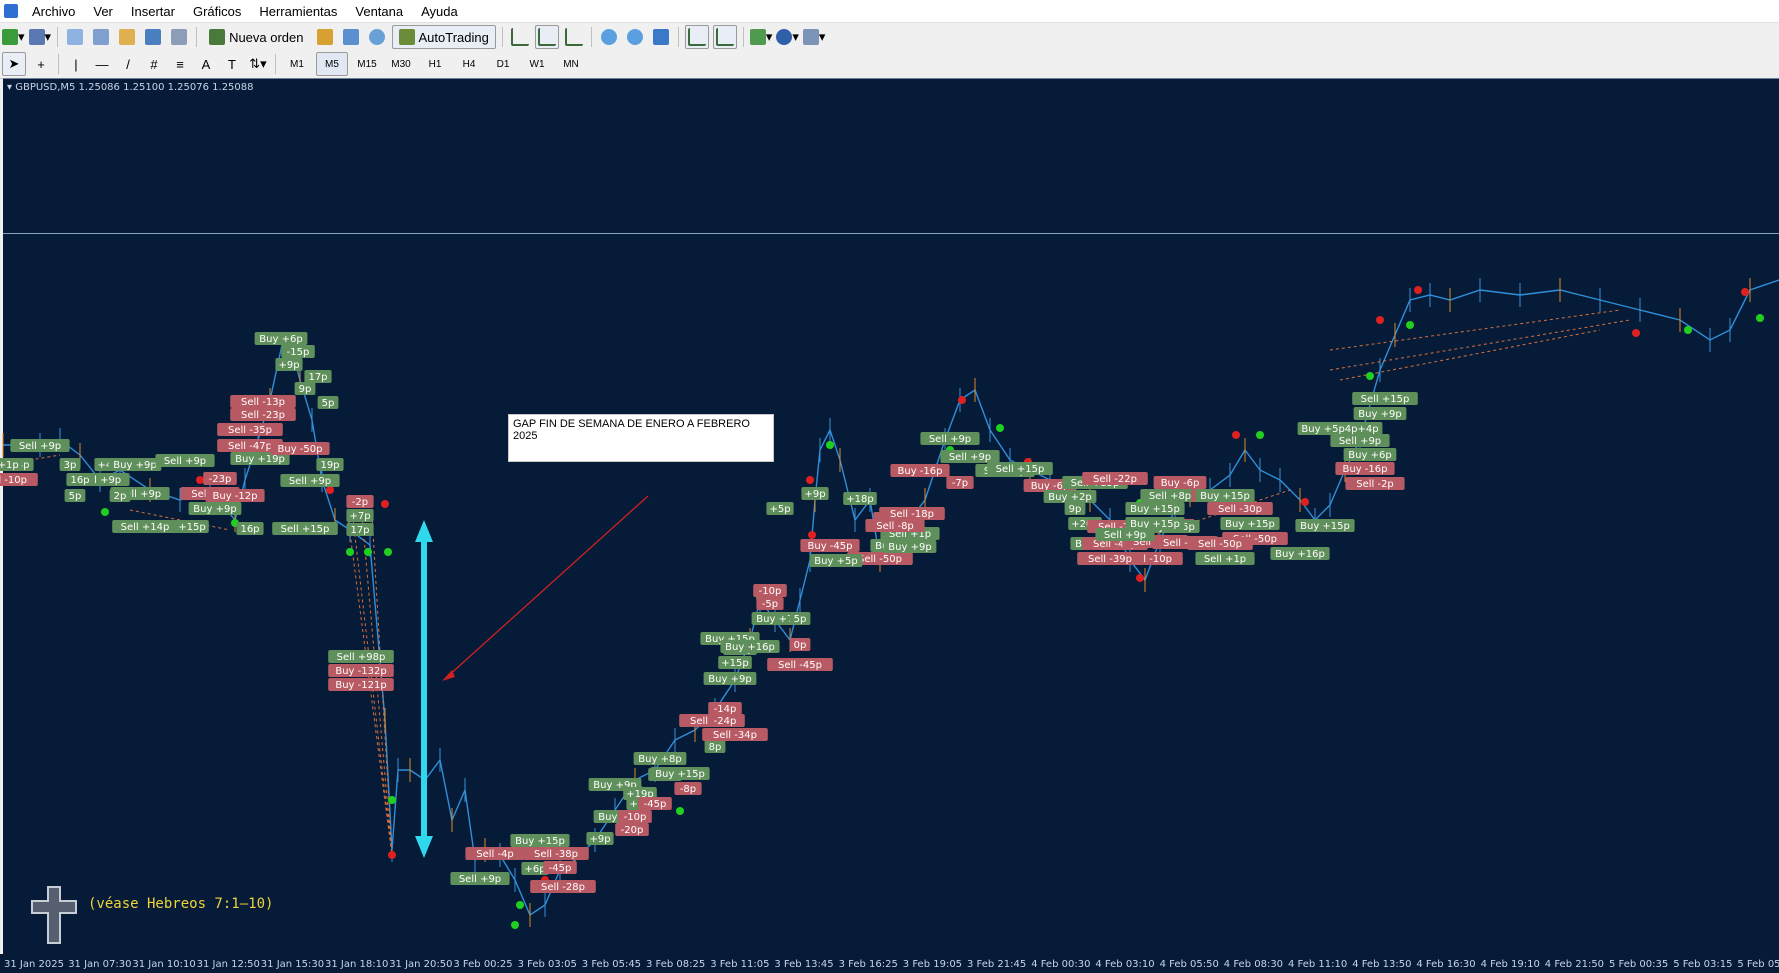 The image size is (1779, 973). Describe the element at coordinates (495, 853) in the screenshot. I see `trade-label: Sell -4p` at that location.